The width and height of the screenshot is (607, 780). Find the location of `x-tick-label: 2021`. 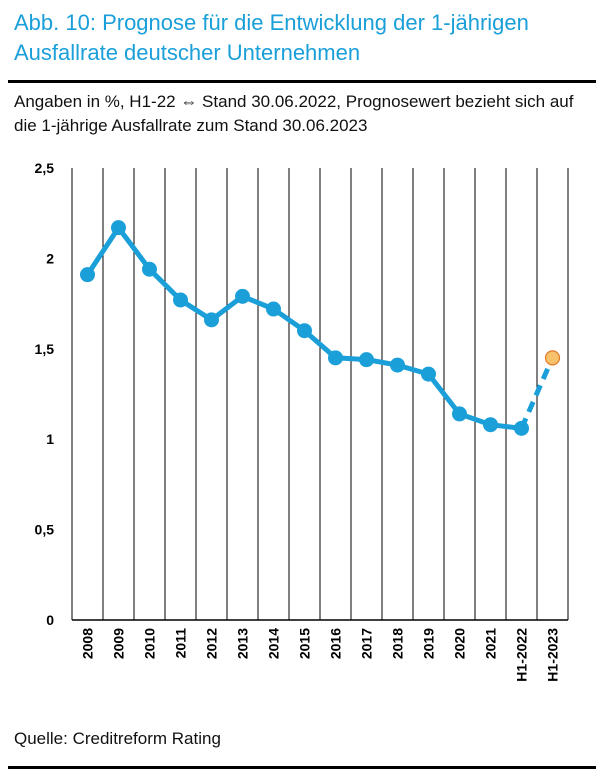

x-tick-label: 2021 is located at coordinates (491, 643).